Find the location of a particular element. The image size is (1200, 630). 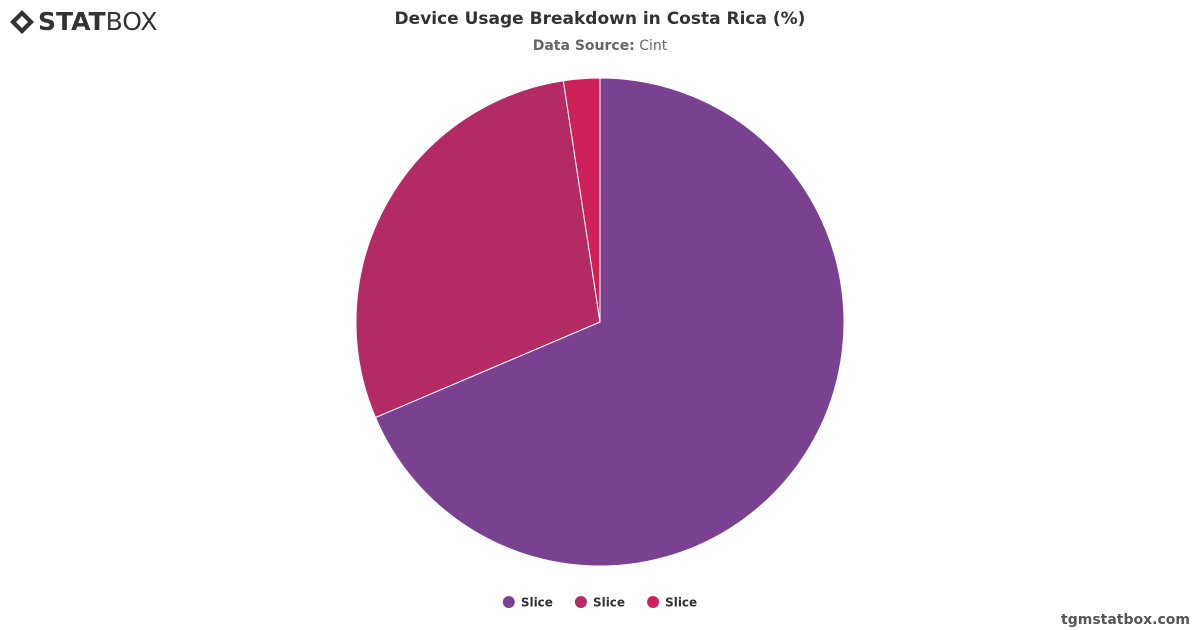

subtitle-label: Data Source: is located at coordinates (584, 46).